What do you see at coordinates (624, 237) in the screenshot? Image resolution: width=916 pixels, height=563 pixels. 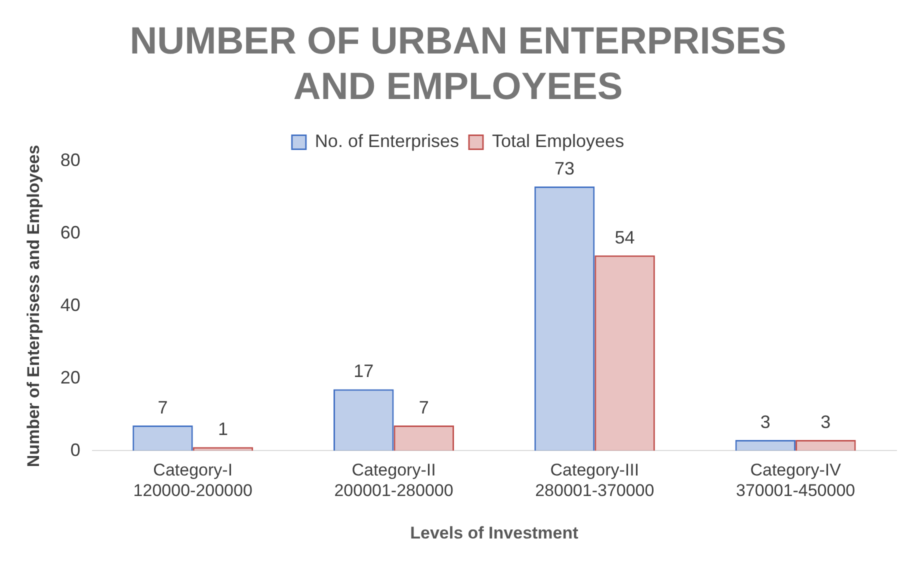 I see `data-label: 54` at bounding box center [624, 237].